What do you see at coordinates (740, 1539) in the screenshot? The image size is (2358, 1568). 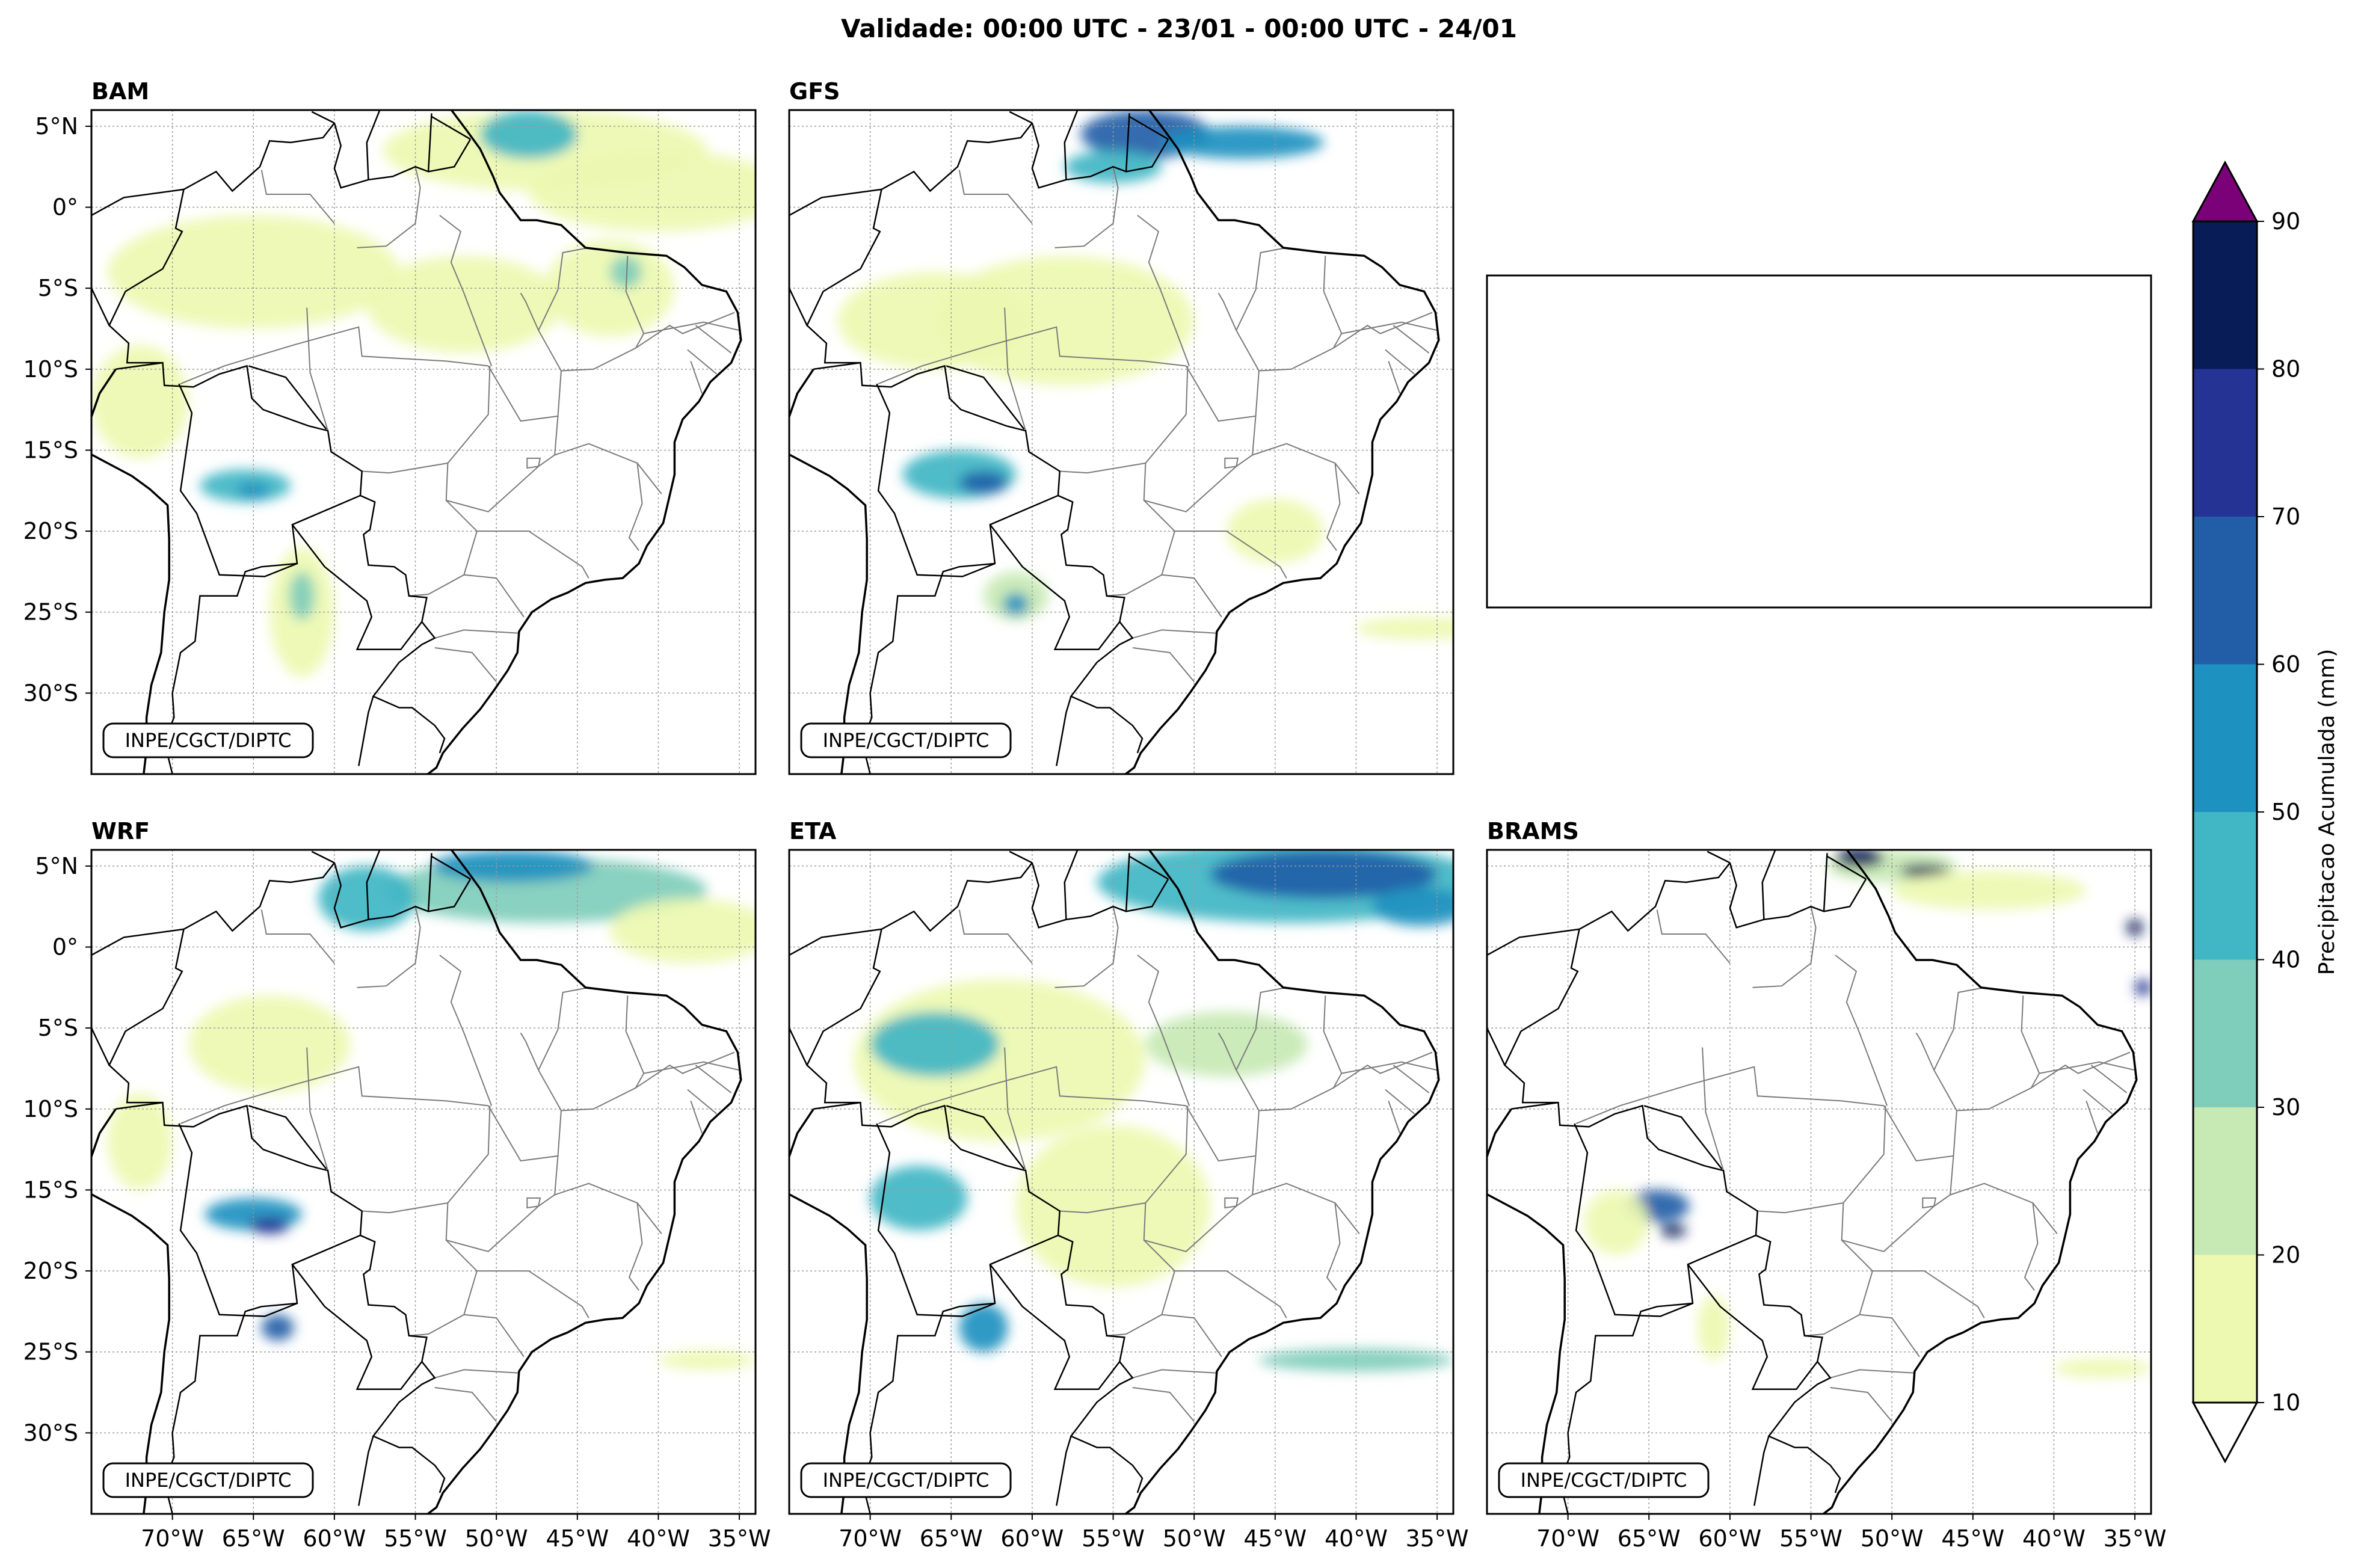 I see `lon-tick-label: 35°W` at bounding box center [740, 1539].